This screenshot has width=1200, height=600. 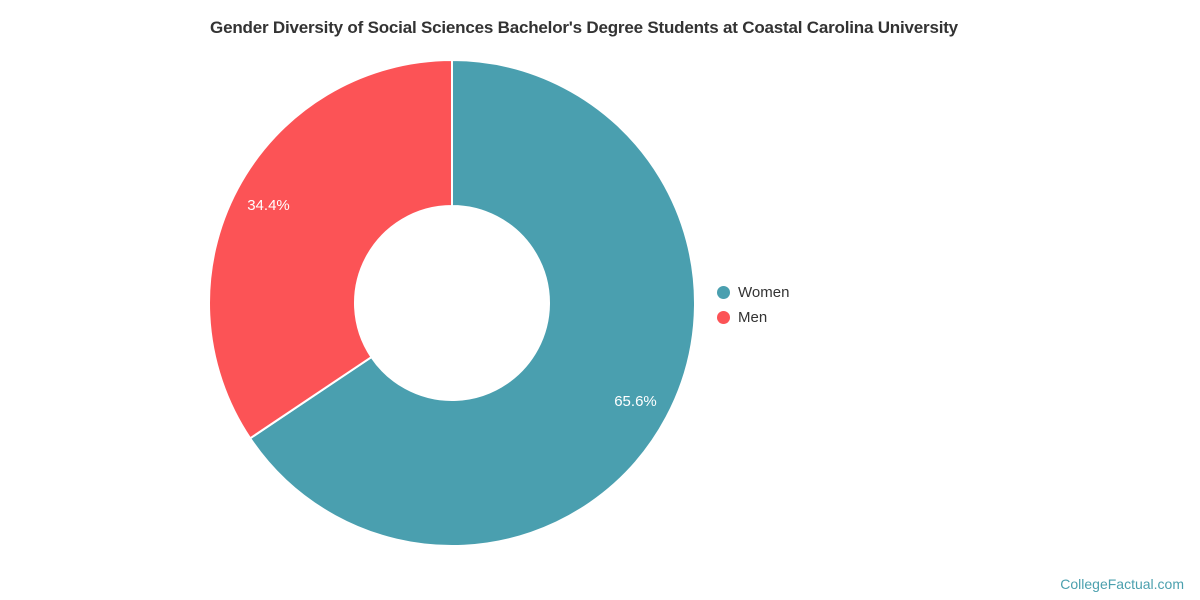 I want to click on slice-label-men: 34.4%, so click(x=268, y=205).